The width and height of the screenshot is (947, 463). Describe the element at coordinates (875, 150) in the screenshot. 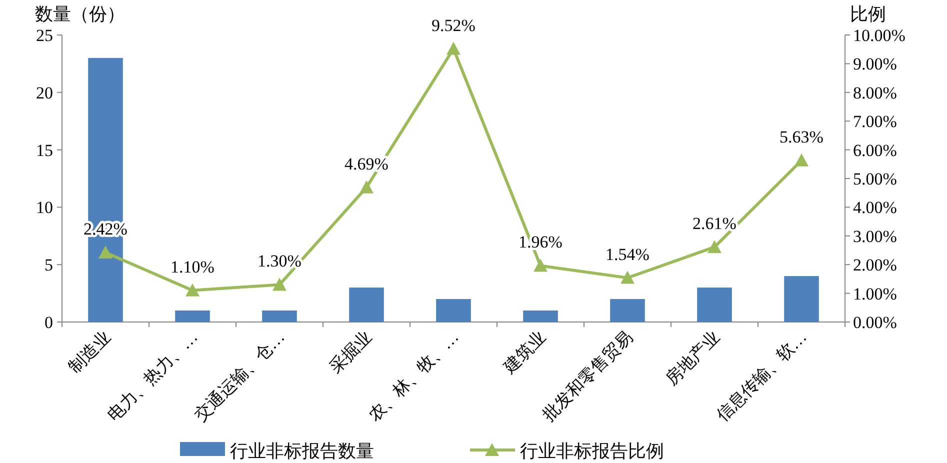

I see `y2-tick-label: 6.00%` at that location.